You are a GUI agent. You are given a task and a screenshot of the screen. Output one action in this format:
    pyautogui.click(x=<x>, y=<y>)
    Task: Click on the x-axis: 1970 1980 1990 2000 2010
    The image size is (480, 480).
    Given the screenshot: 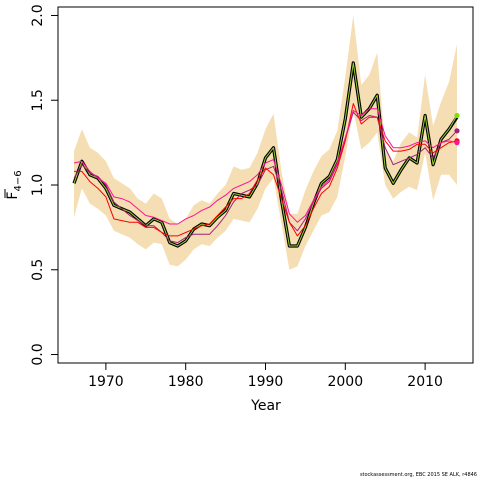 What is the action you would take?
    pyautogui.click(x=265, y=376)
    